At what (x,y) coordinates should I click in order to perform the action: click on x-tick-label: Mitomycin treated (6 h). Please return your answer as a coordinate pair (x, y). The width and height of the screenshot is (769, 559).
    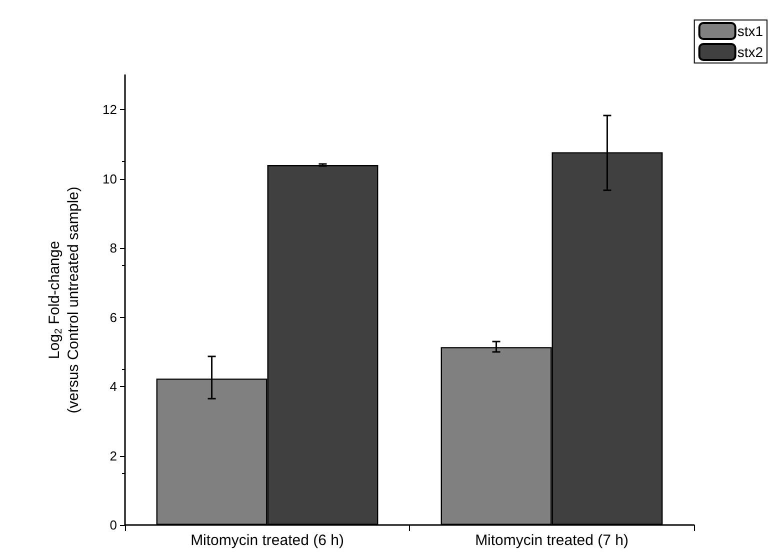
    Looking at the image, I should click on (267, 540).